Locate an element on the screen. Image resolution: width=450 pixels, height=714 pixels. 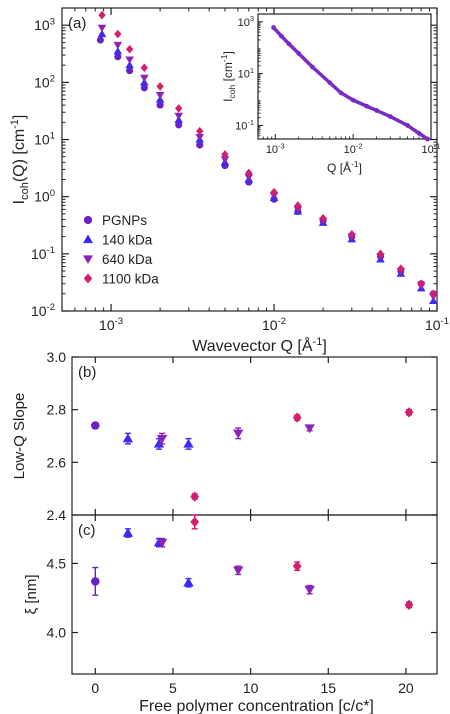
x-tick-label: 10⁻¹ is located at coordinates (437, 324).